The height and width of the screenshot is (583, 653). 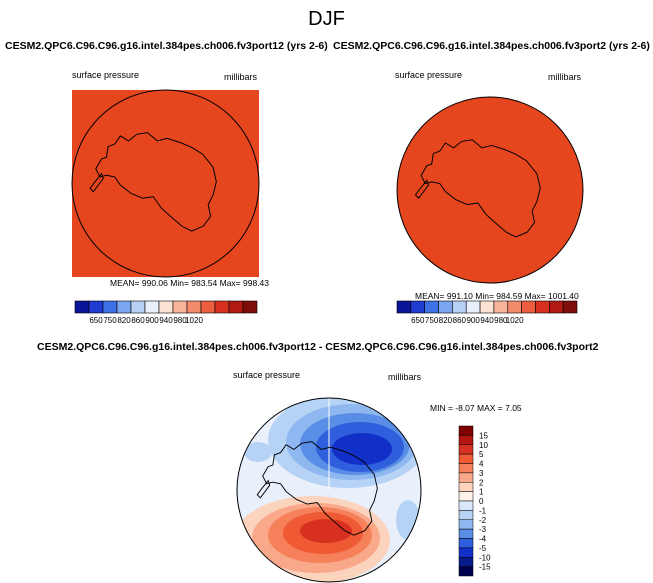 What do you see at coordinates (481, 492) in the screenshot?
I see `colorbar-level-label: 1` at bounding box center [481, 492].